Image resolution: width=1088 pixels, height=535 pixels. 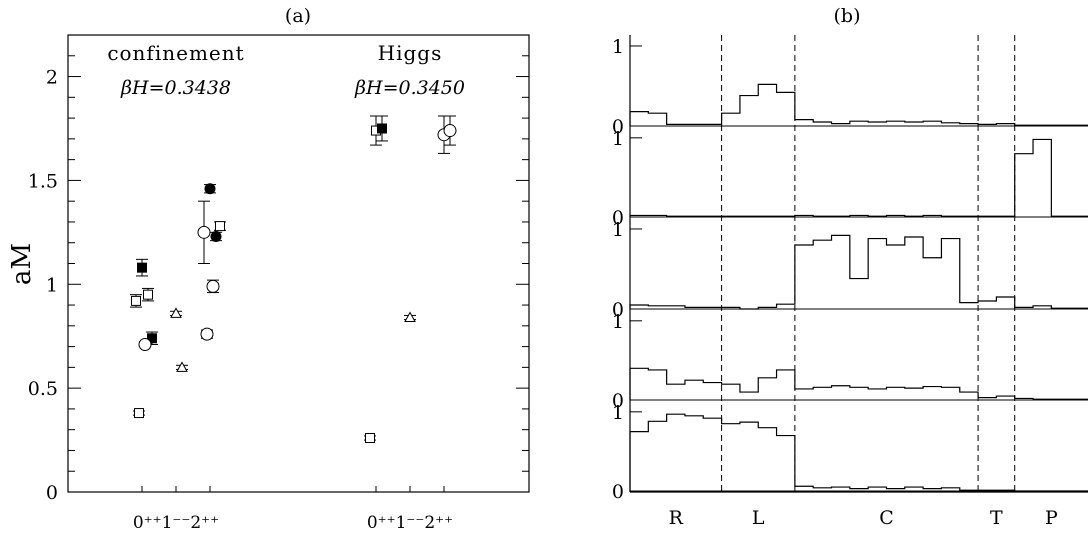 I want to click on y-tick-label: 0.5, so click(x=43, y=389).